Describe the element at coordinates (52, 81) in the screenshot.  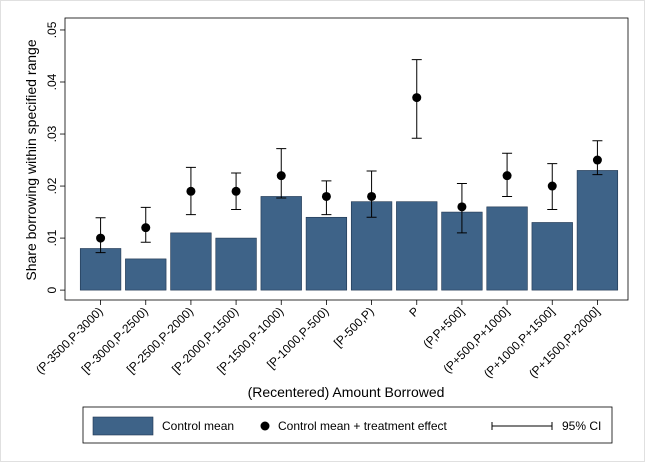
I see `y-tick-label: .04` at that location.